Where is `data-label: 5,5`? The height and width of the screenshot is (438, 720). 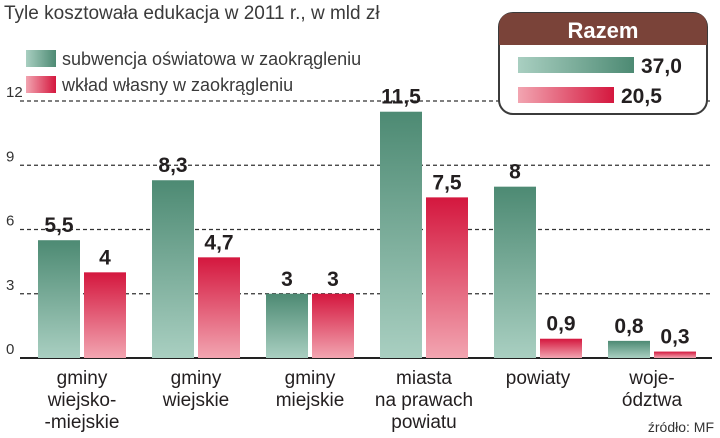
data-label: 5,5 is located at coordinates (59, 225).